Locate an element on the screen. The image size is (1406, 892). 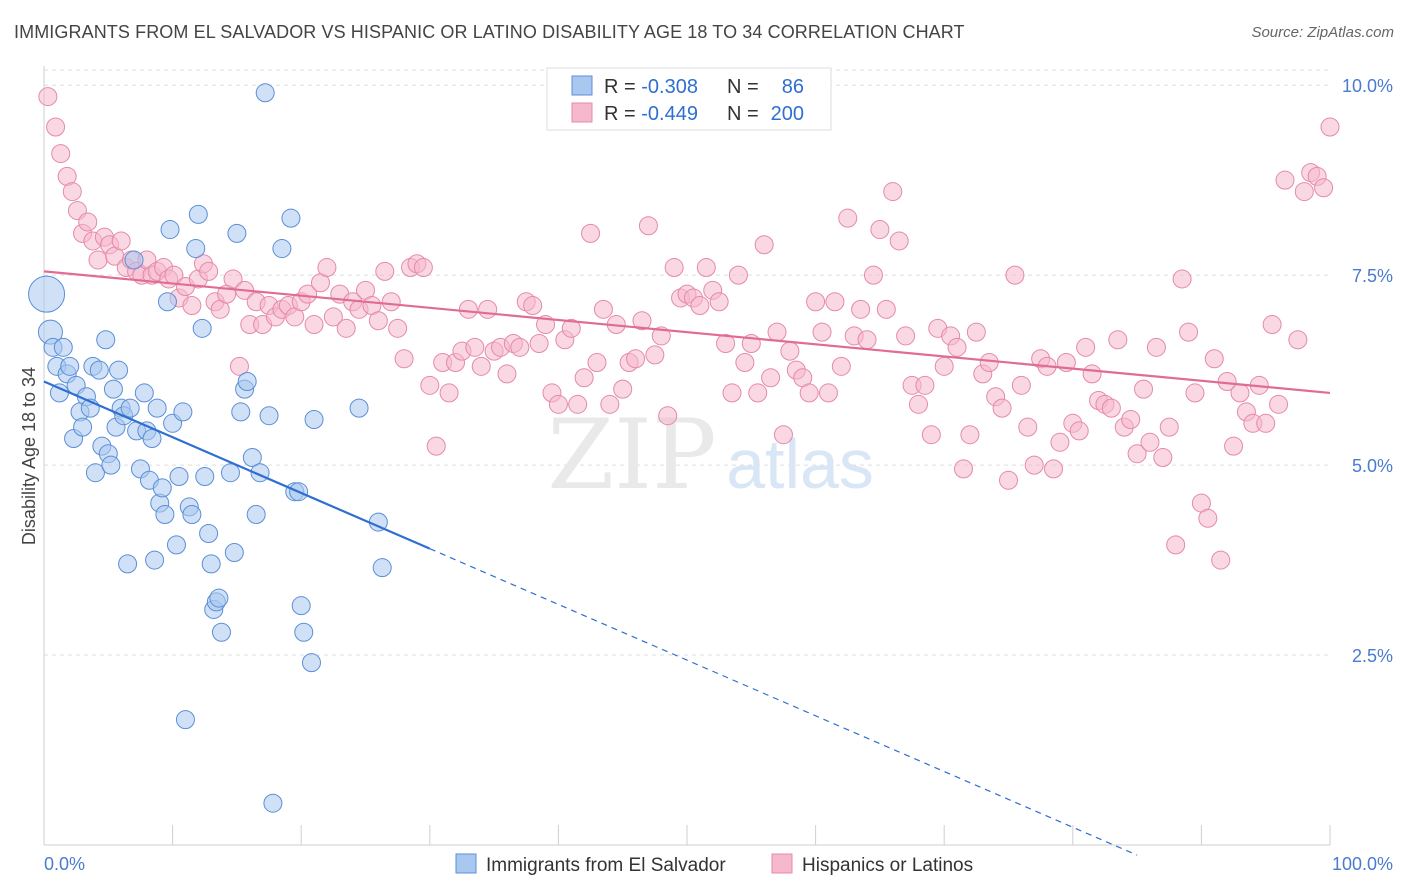
y-tick-labels: 2.5% 5.0% 7.5% 10.0% is located at coordinates (1367, 371).